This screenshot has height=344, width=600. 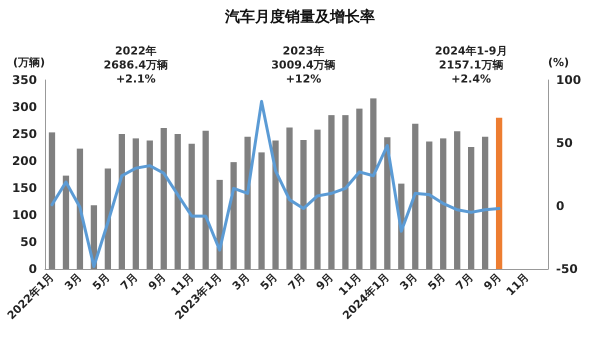 I want to click on y-tick-label: 100, so click(x=24, y=215).